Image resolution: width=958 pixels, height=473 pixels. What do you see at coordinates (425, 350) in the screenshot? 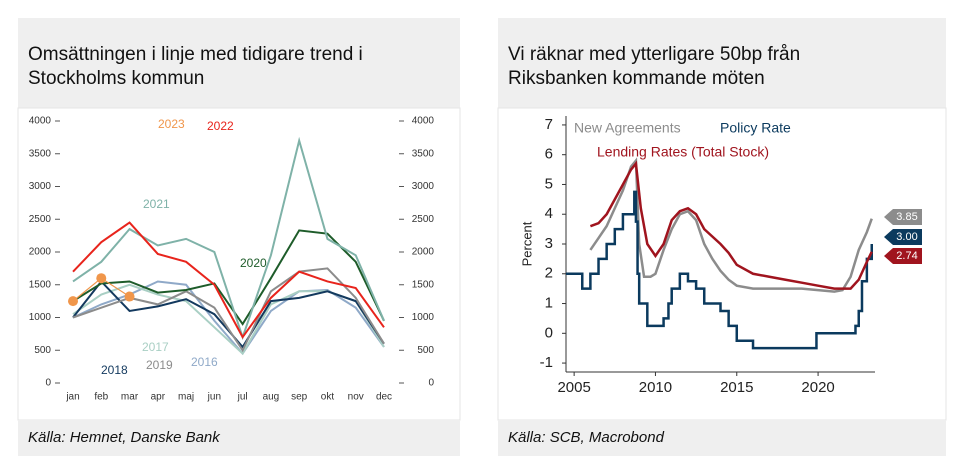
I see `y2-tick-label: 500` at bounding box center [425, 350].